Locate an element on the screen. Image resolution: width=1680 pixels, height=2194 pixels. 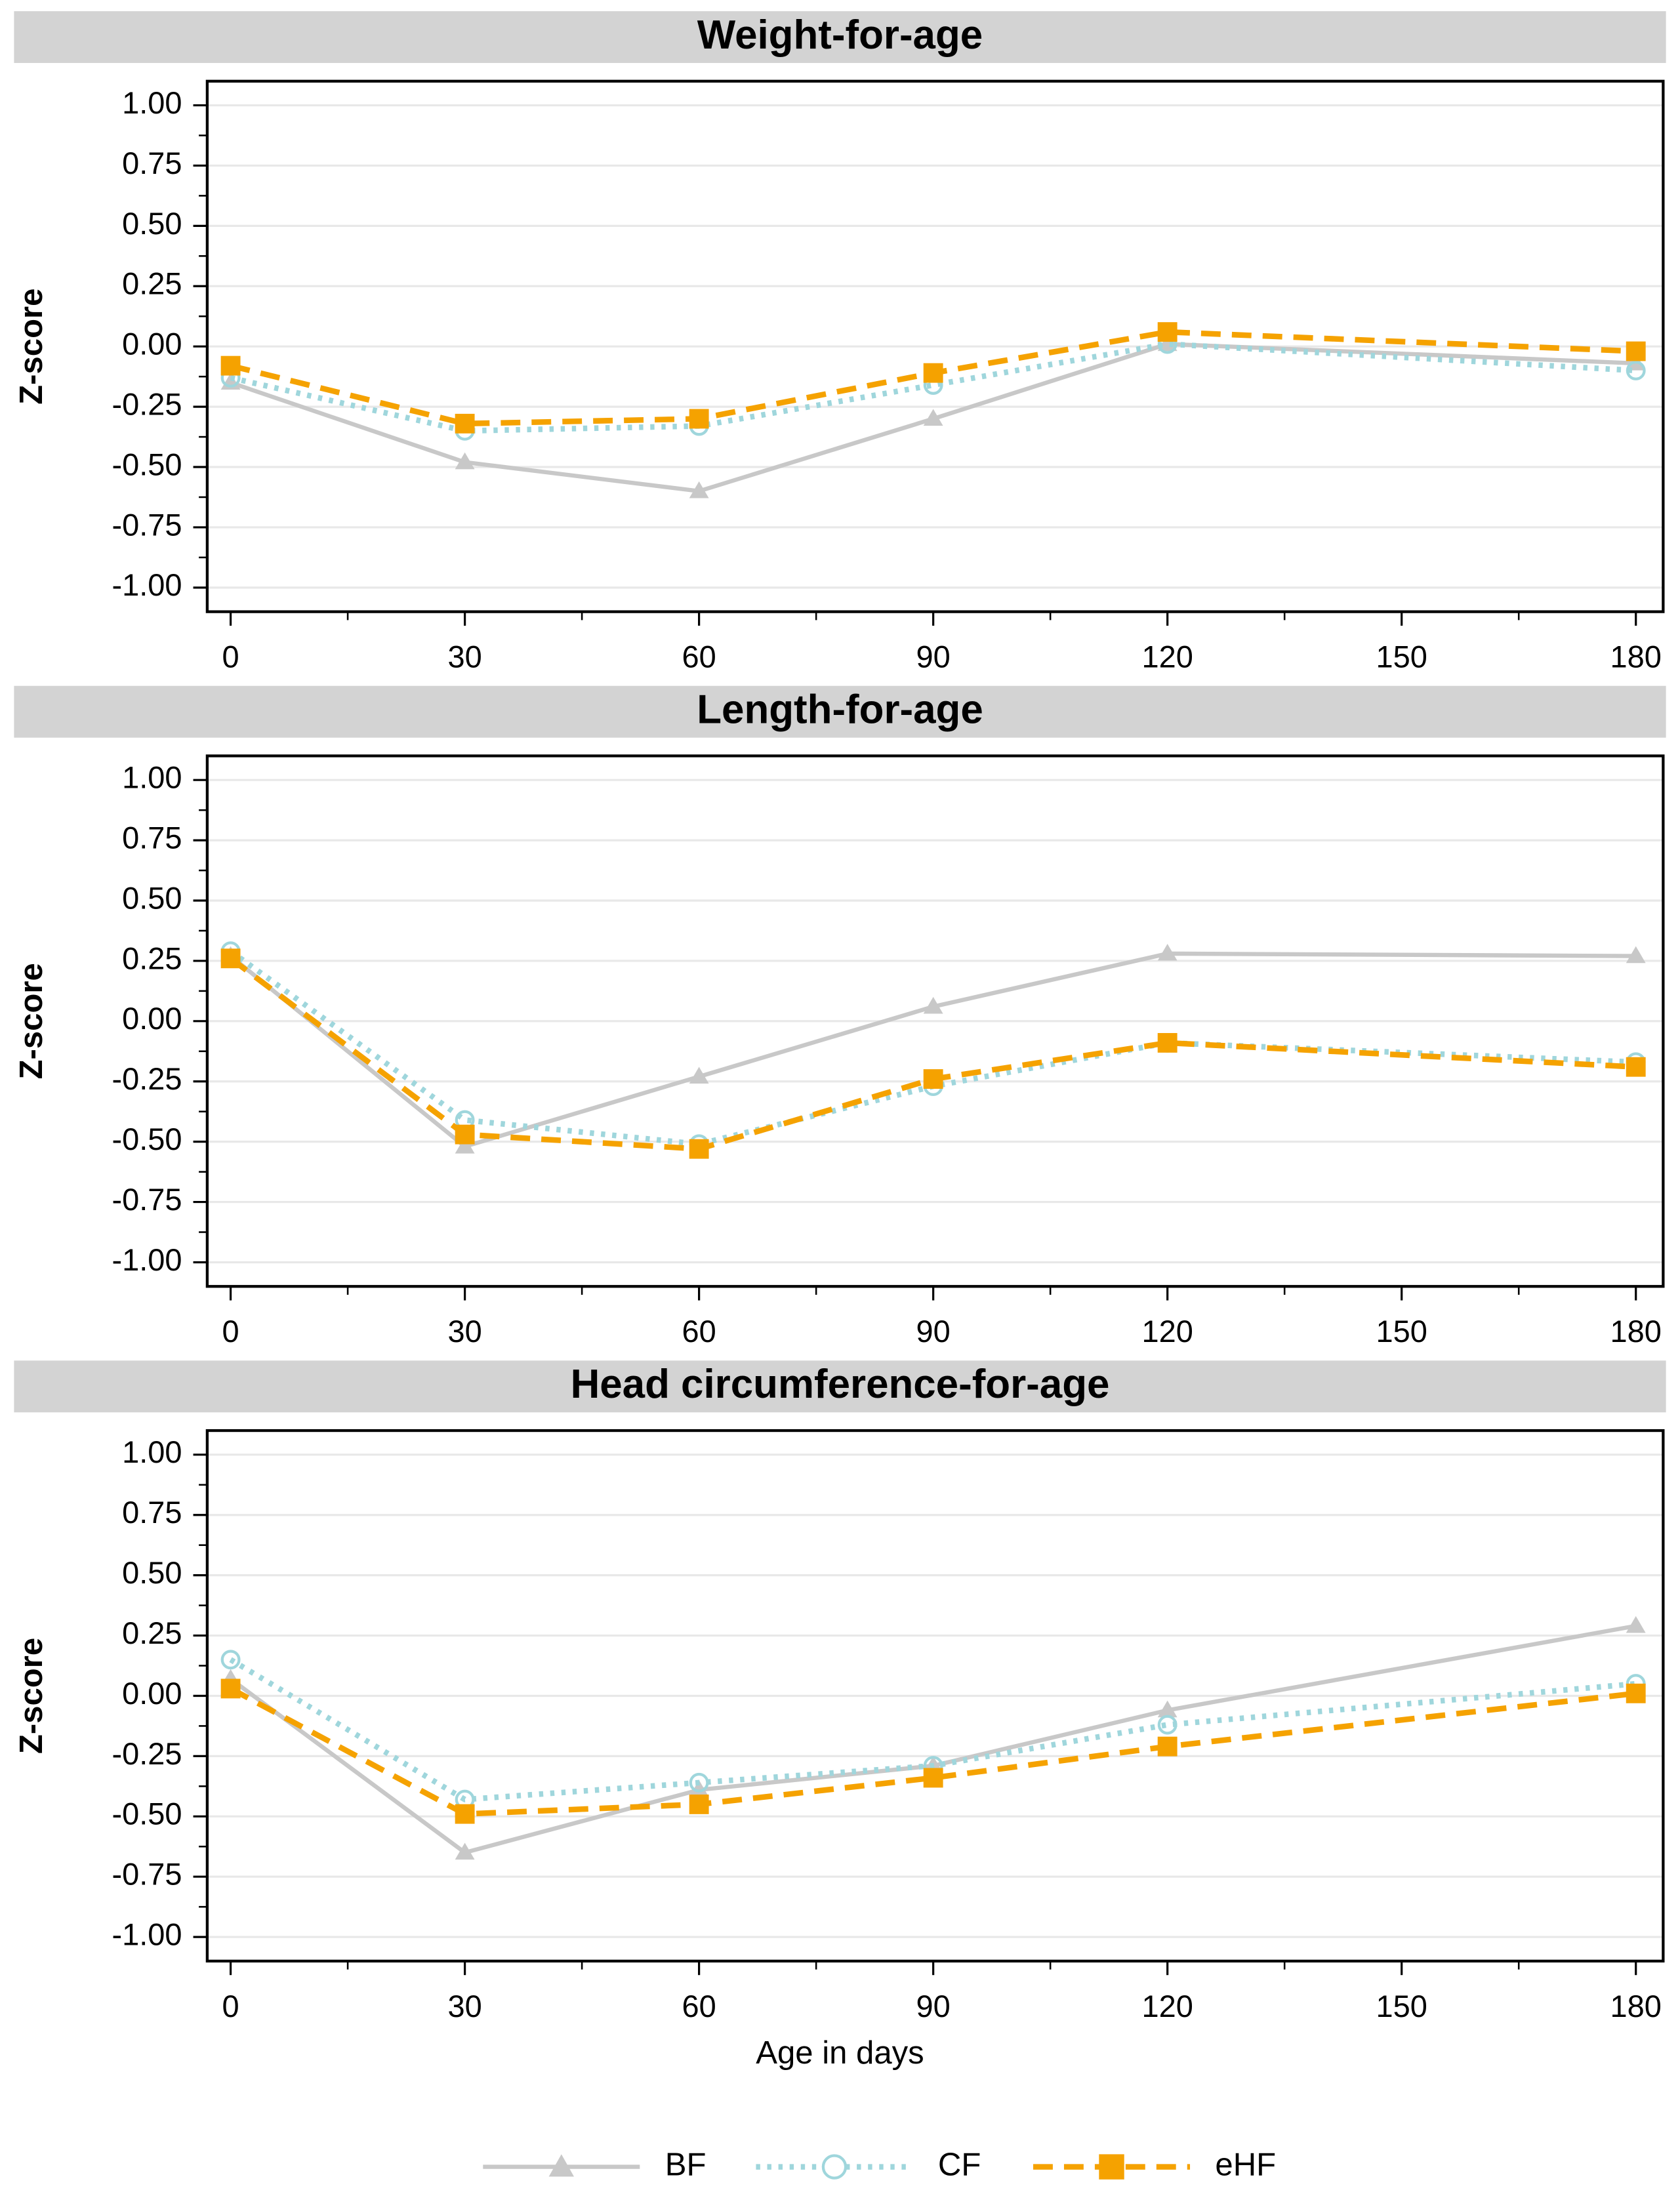
panel-title: Head circumference-for-age is located at coordinates (840, 1384).